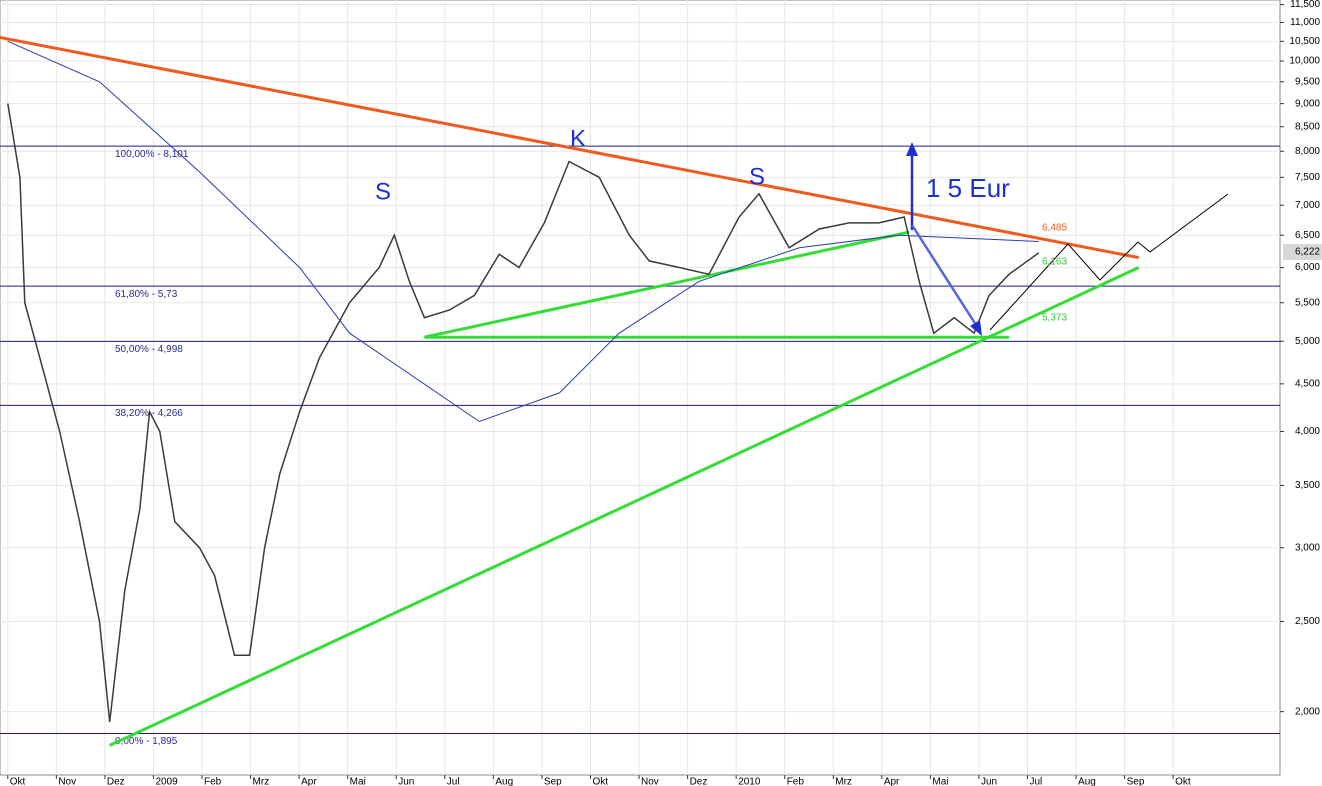  What do you see at coordinates (578, 138) in the screenshot?
I see `annotation: K` at bounding box center [578, 138].